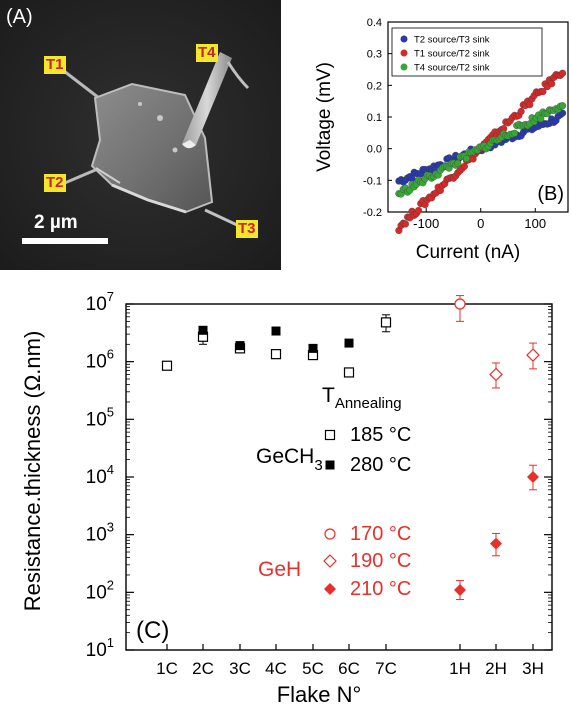 This screenshot has height=712, width=571. Describe the element at coordinates (100, 533) in the screenshot. I see `c-y-tick-label: 10³` at that location.